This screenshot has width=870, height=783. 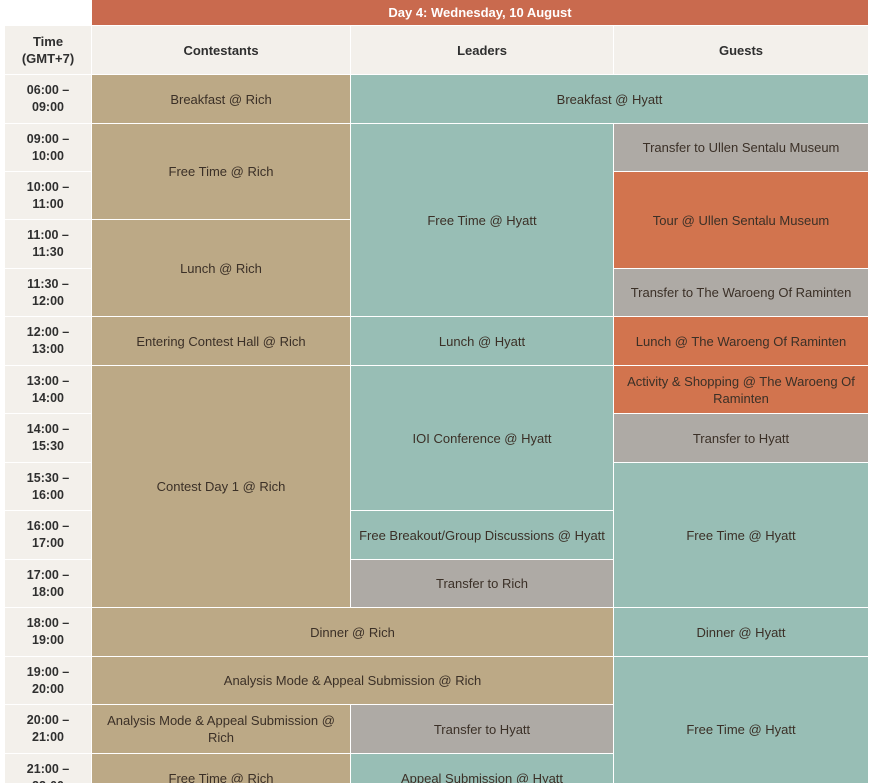 I want to click on time-slot: 16:00 – 17:00, so click(x=48, y=535).